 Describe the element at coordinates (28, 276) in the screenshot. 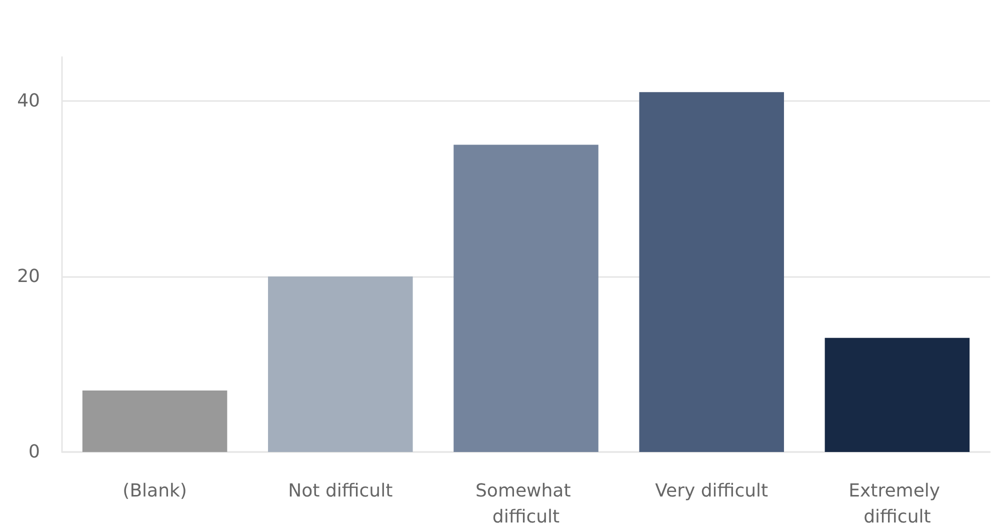

I see `y-tick-label: 20` at that location.